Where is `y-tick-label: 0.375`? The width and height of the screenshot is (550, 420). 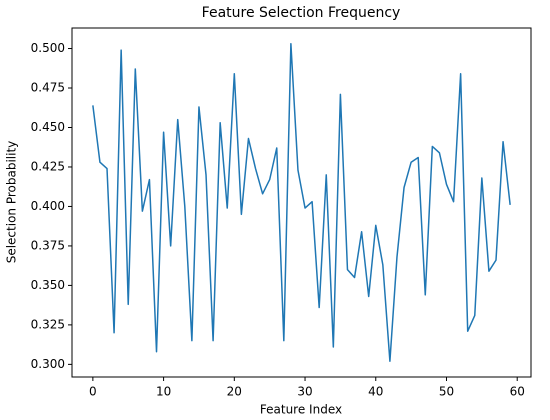
y-tick-label: 0.375 is located at coordinates (48, 245).